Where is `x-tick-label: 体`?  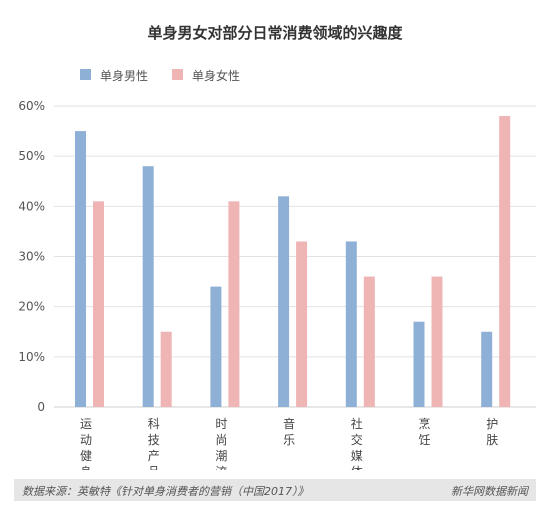
x-tick-label: 体 is located at coordinates (357, 467).